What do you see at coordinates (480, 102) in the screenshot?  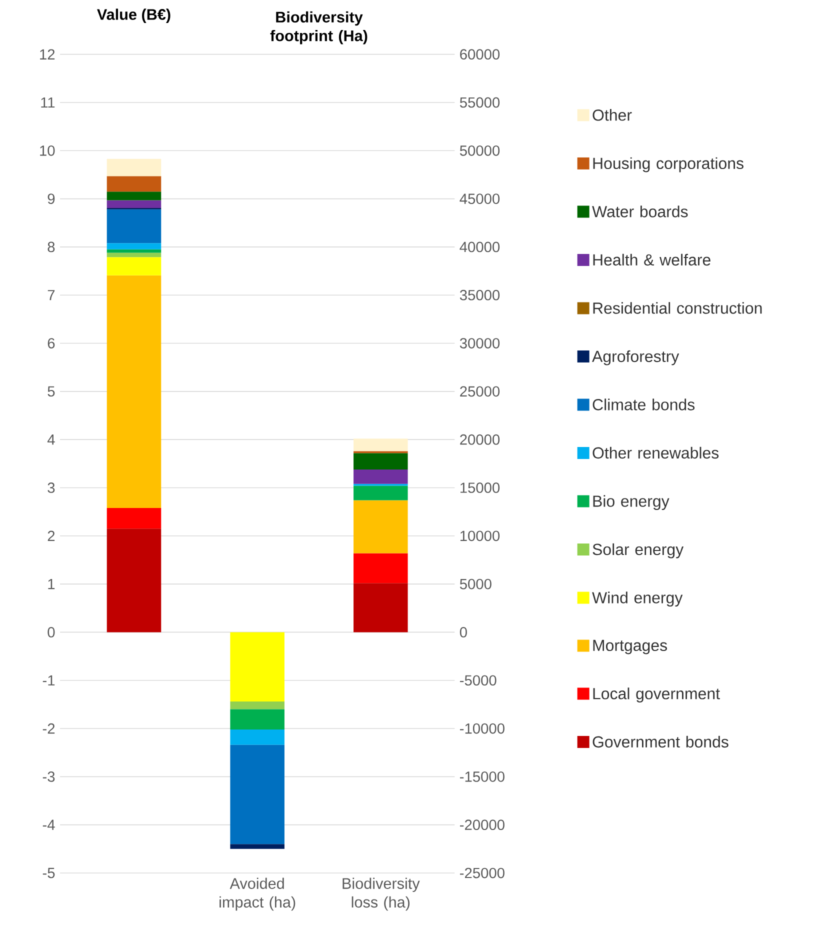 I see `y2-tick-label: 55000` at bounding box center [480, 102].